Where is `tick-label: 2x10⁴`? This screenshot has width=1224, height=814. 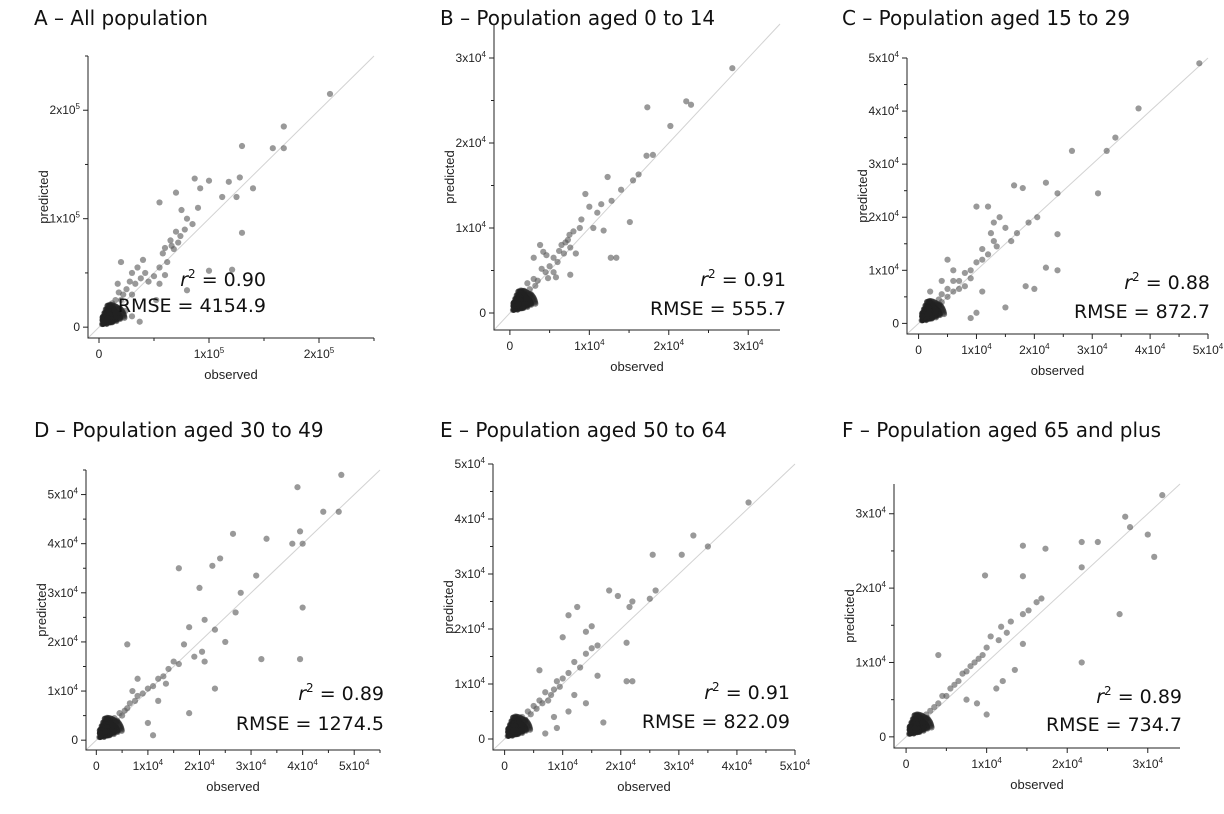 tick-label: 2x10⁴ is located at coordinates (1067, 763).